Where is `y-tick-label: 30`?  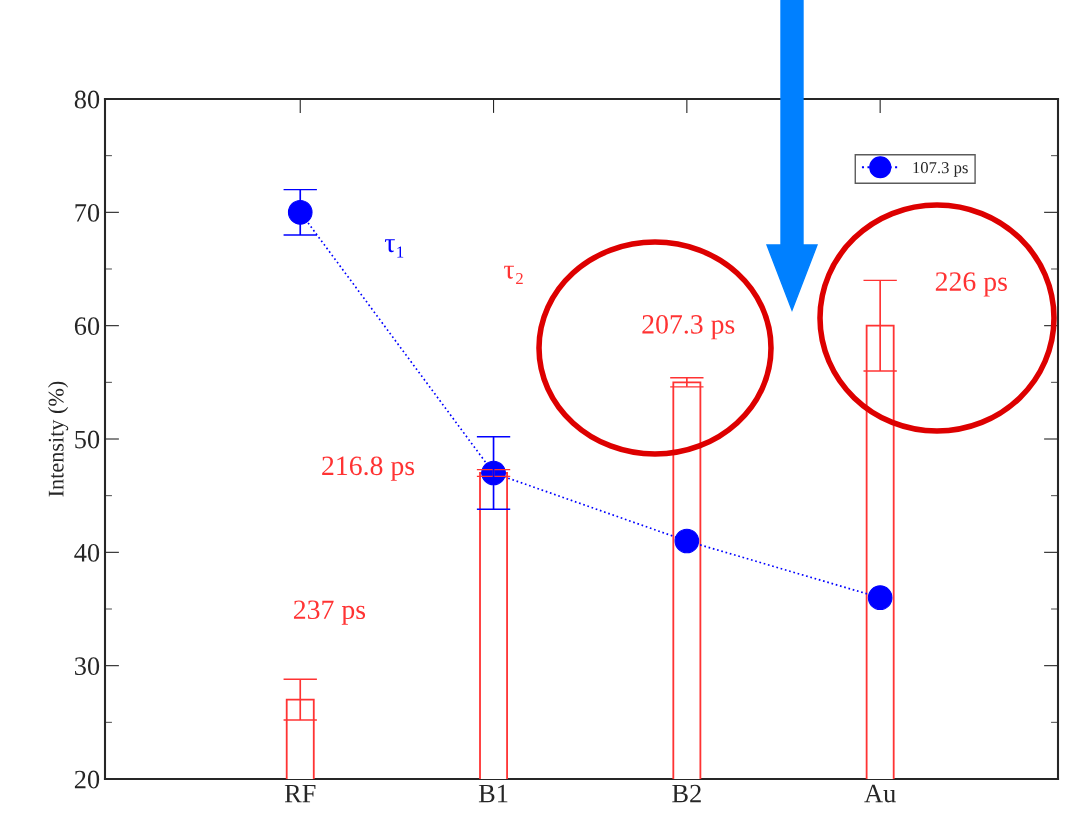 y-tick-label: 30 is located at coordinates (87, 666).